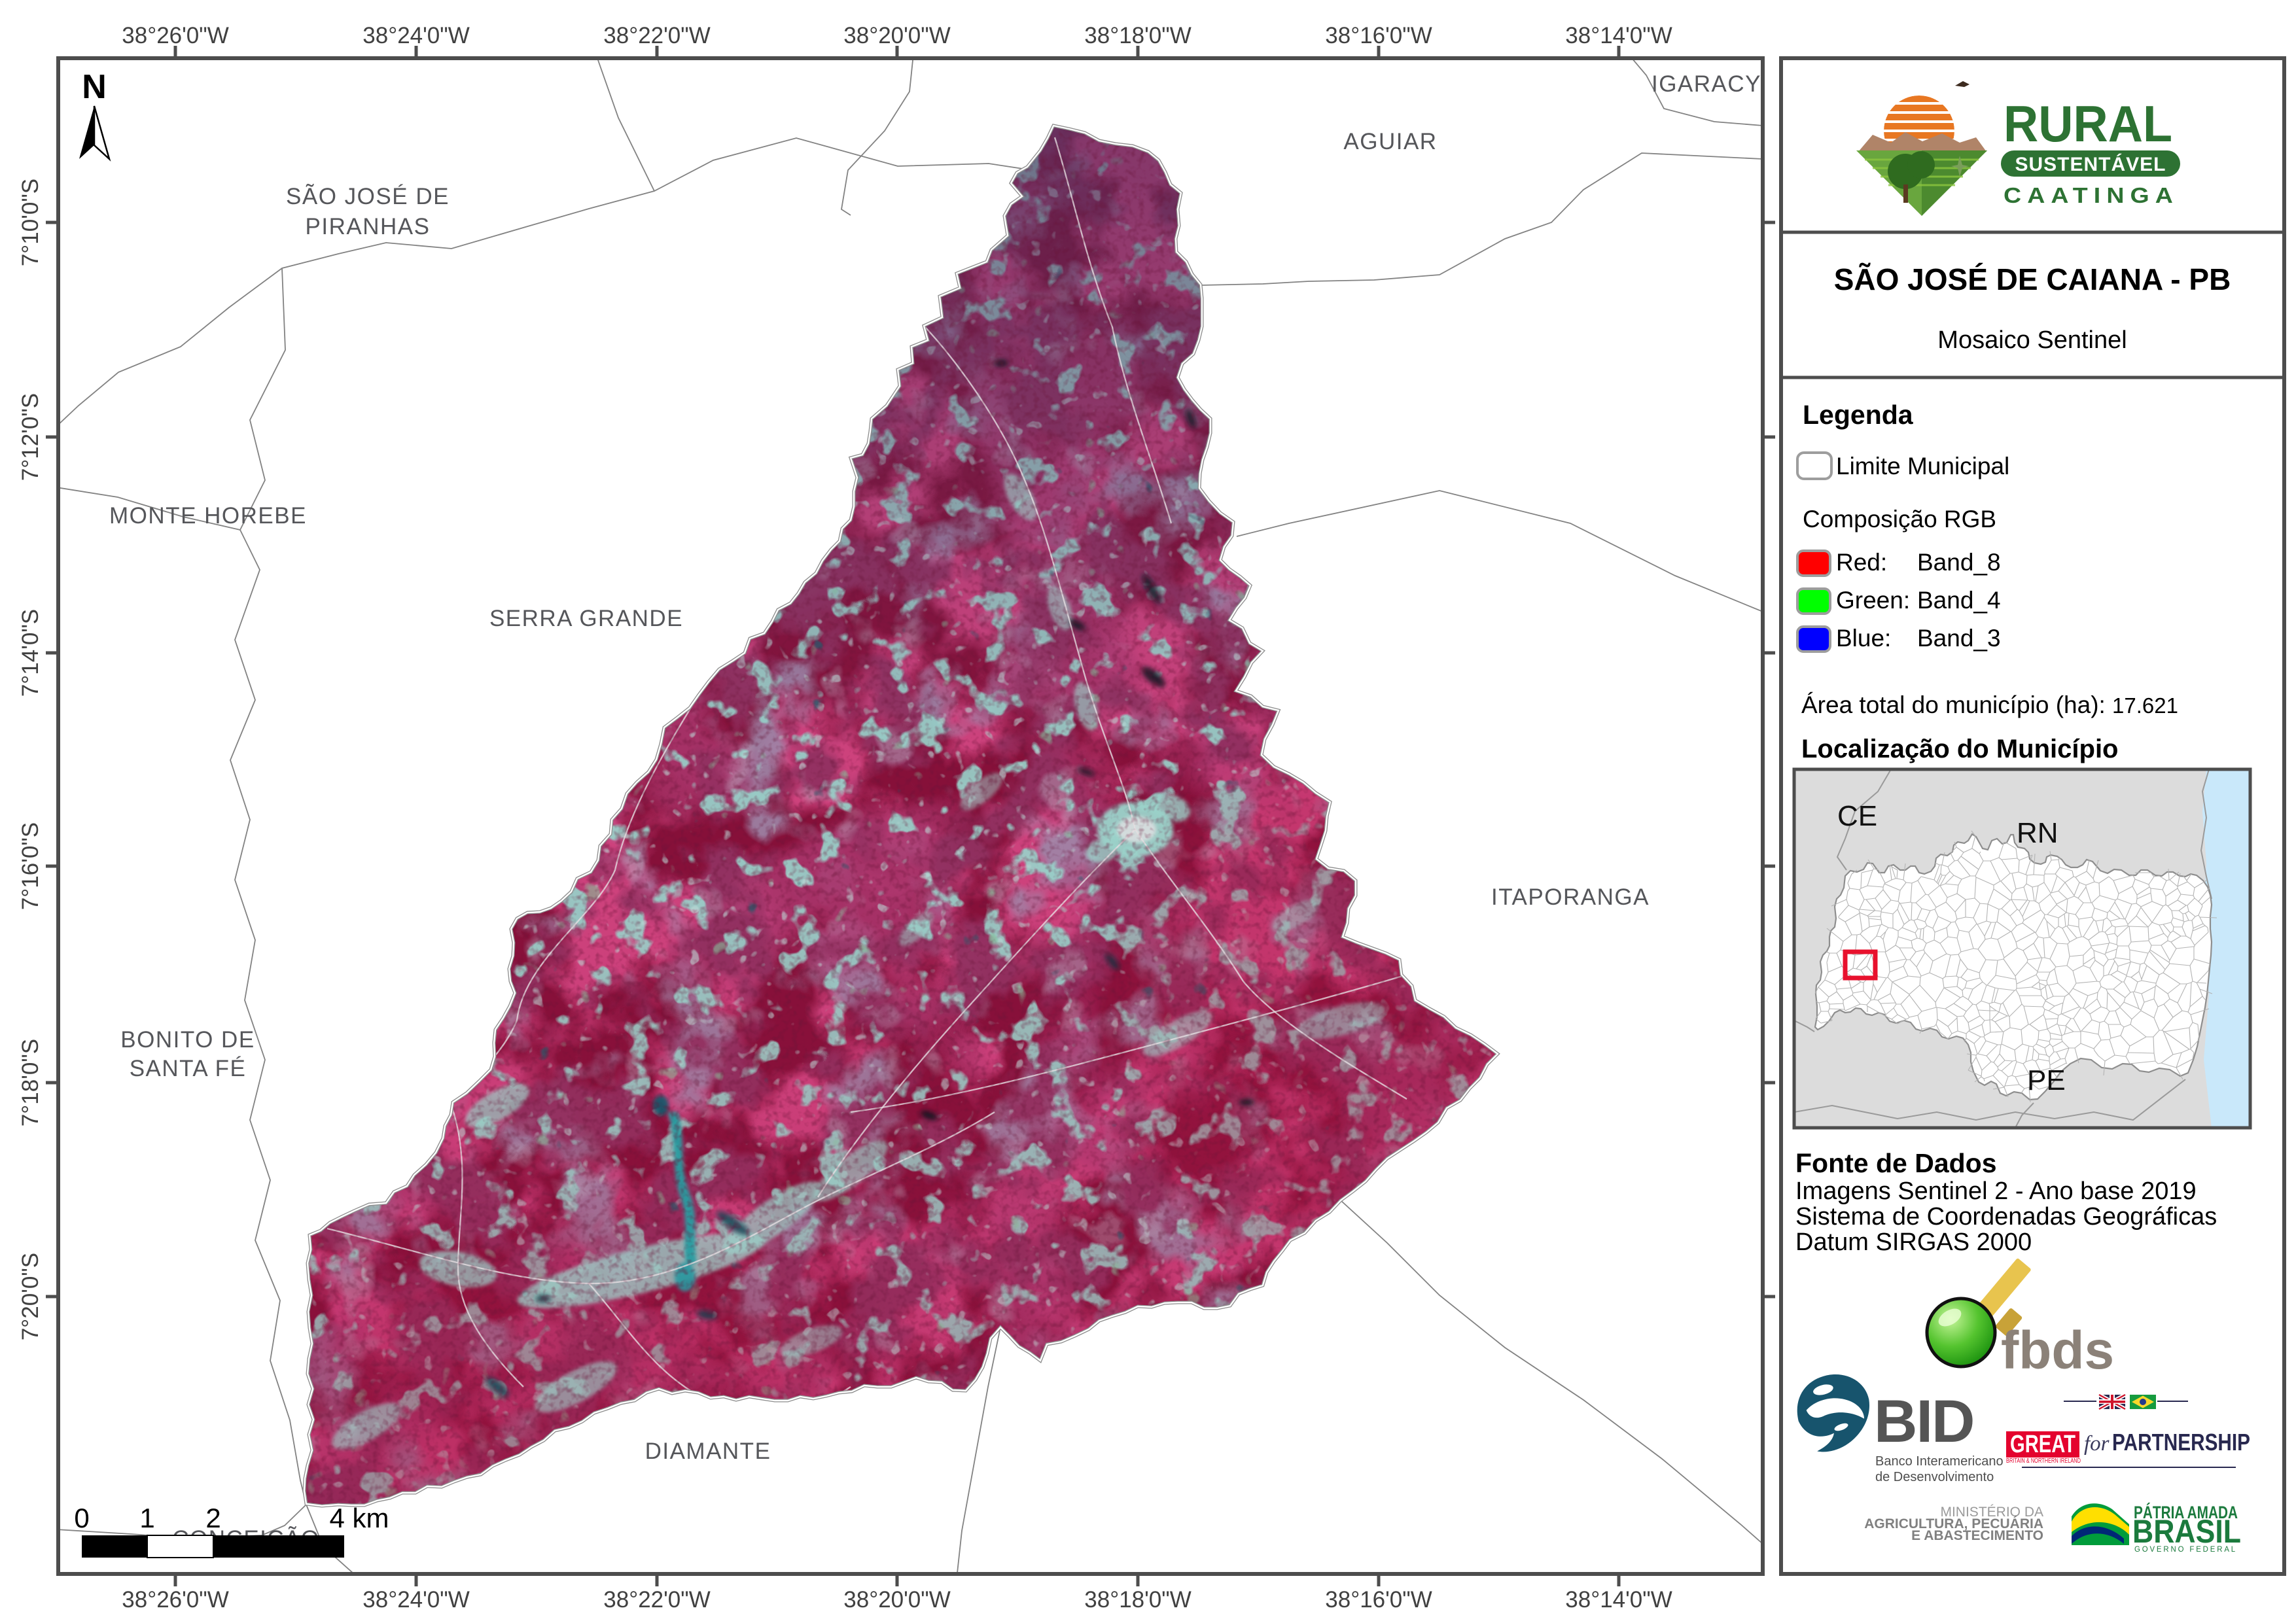 This screenshot has width=2296, height=1623. What do you see at coordinates (1858, 415) in the screenshot?
I see `svg-text: Legenda` at bounding box center [1858, 415].